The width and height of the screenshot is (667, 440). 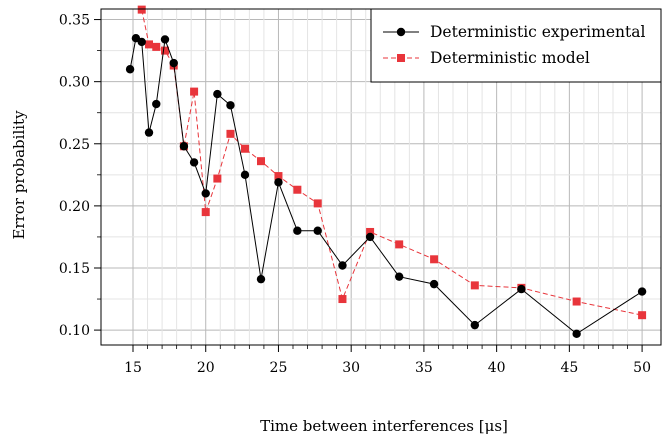 I want to click on y-tick-labels: 0.10 0.15 0.20 0.25 0.30 0.35, so click(x=74, y=176).